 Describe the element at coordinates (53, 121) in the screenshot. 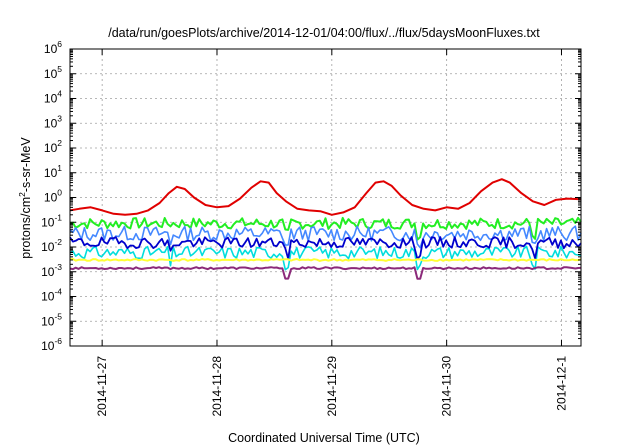

I see `y-tick-label: 10³` at that location.